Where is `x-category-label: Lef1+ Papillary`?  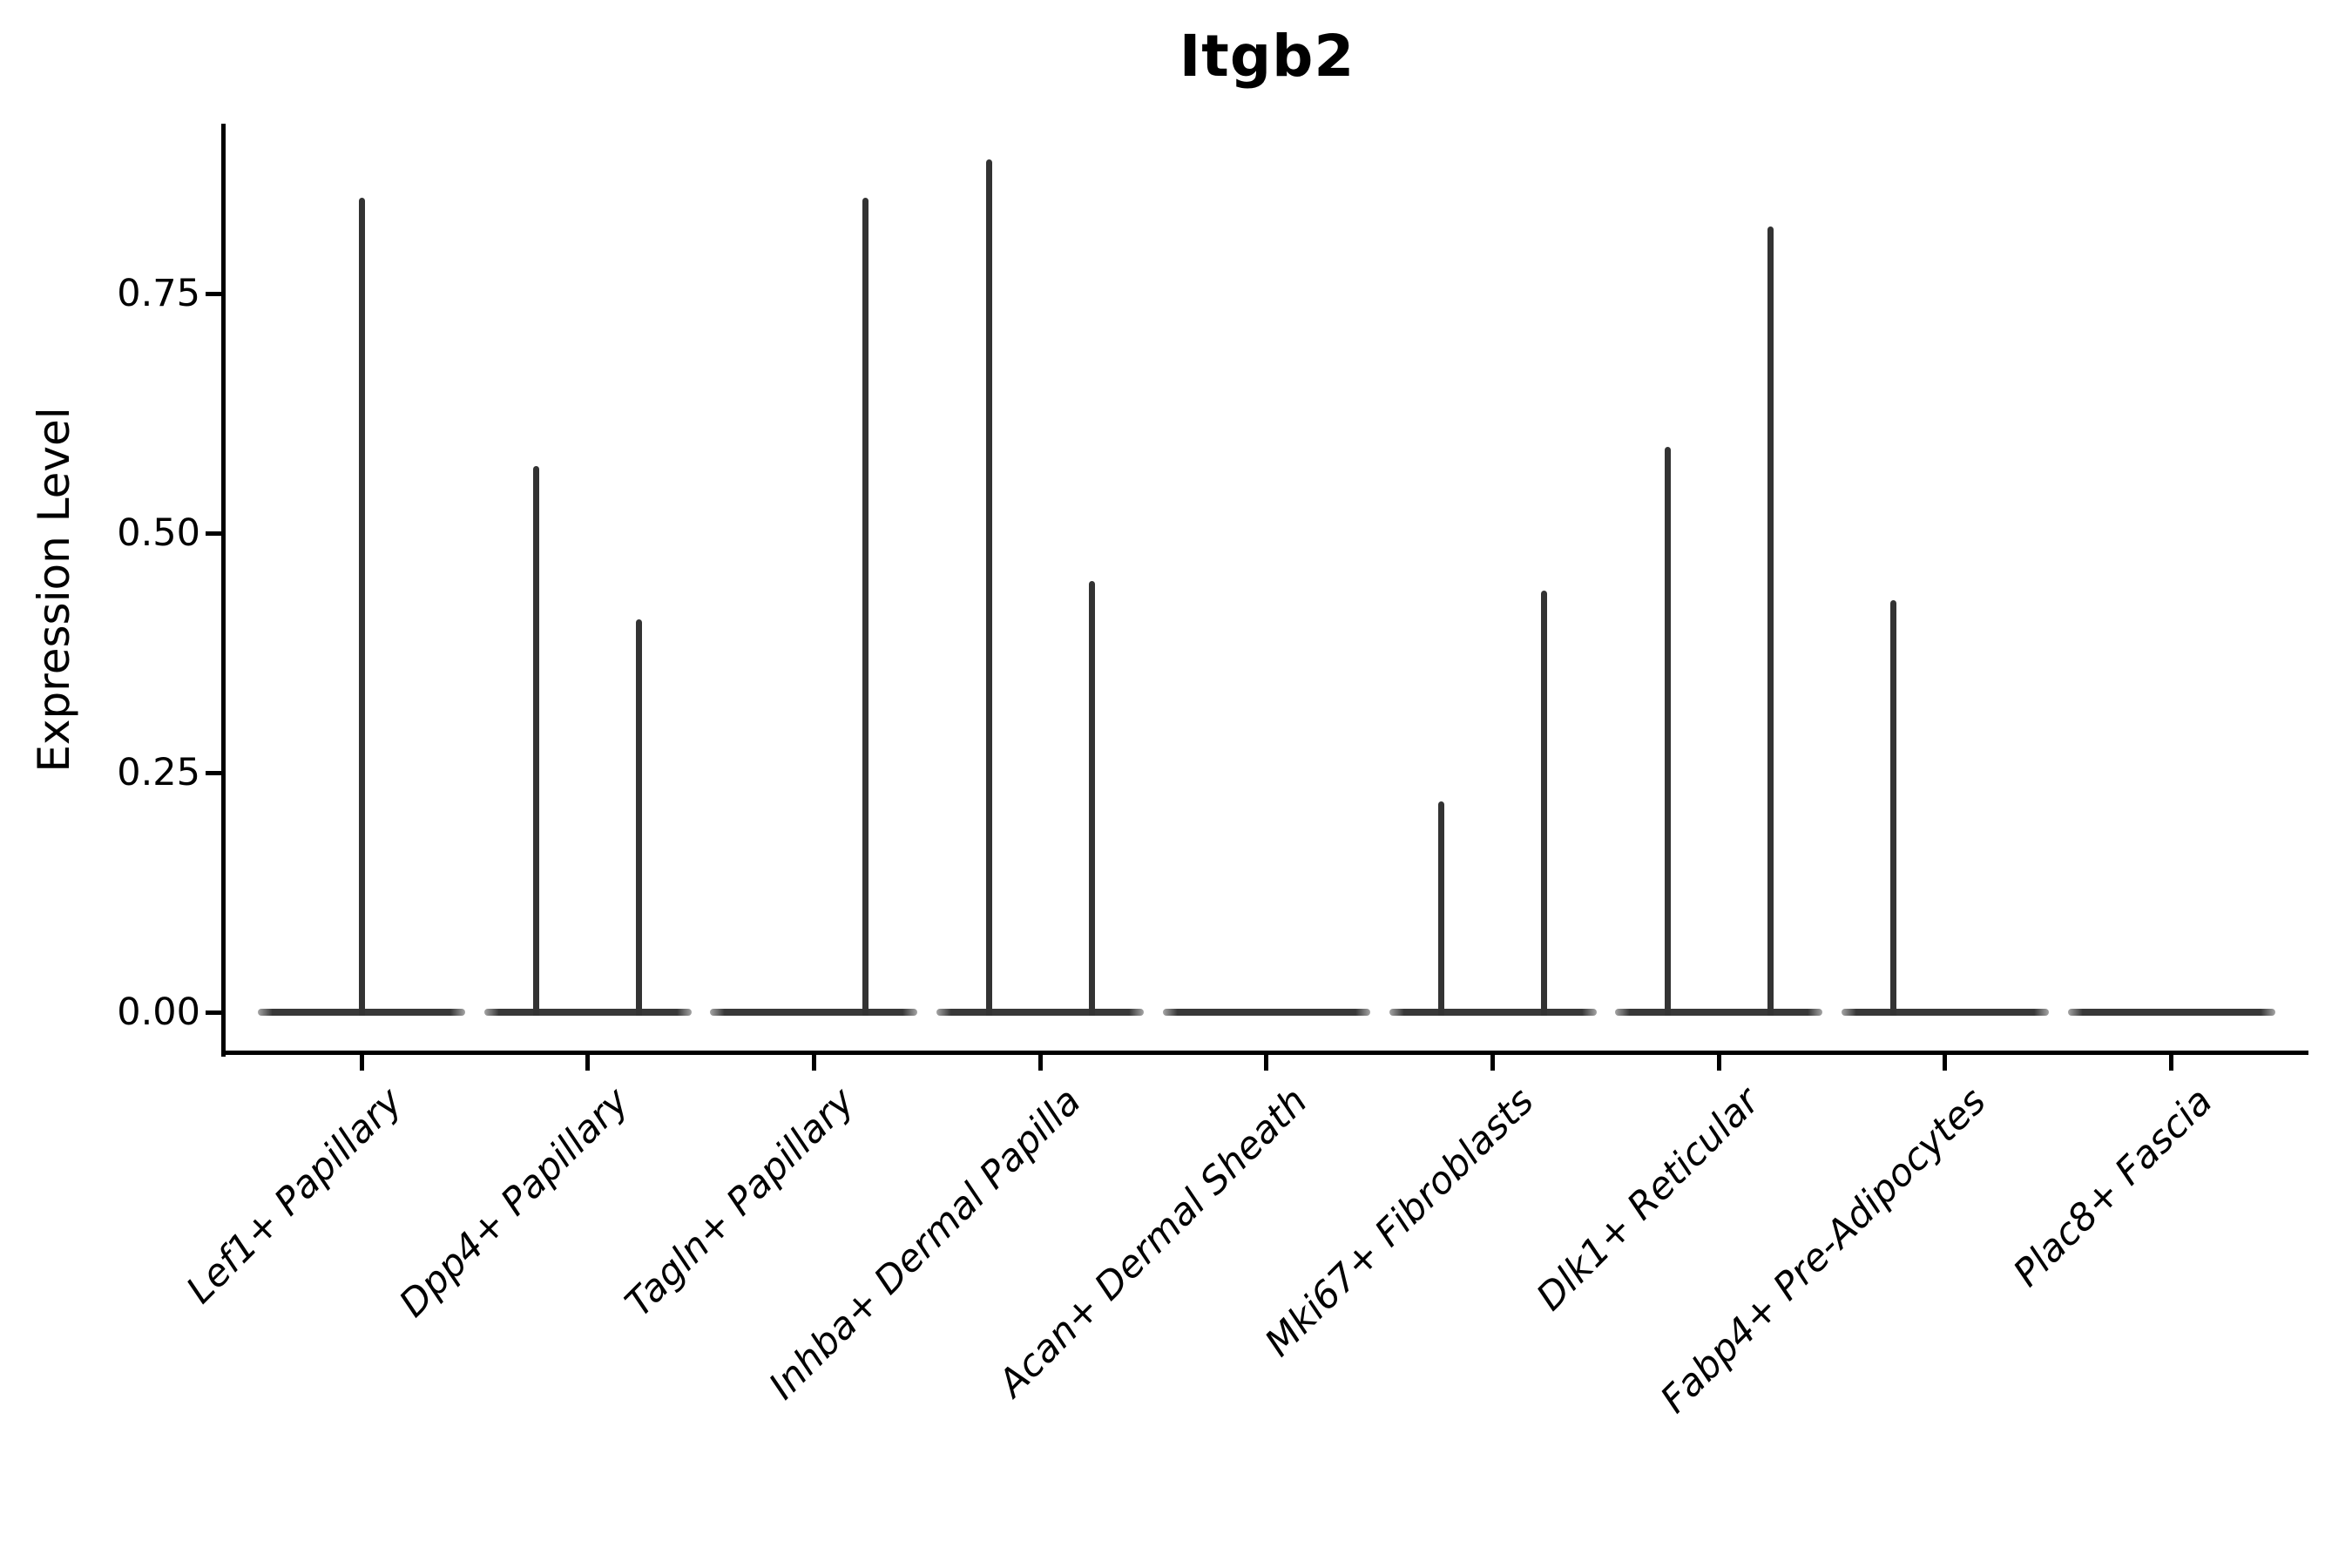 x-category-label: Lef1+ Papillary is located at coordinates (294, 1196).